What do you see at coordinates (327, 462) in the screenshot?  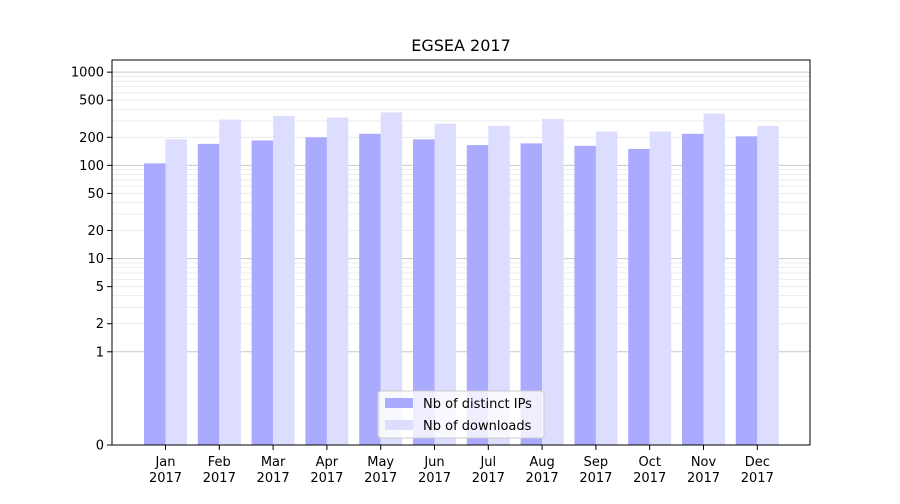 I see `x-tick-label-month: Apr` at bounding box center [327, 462].